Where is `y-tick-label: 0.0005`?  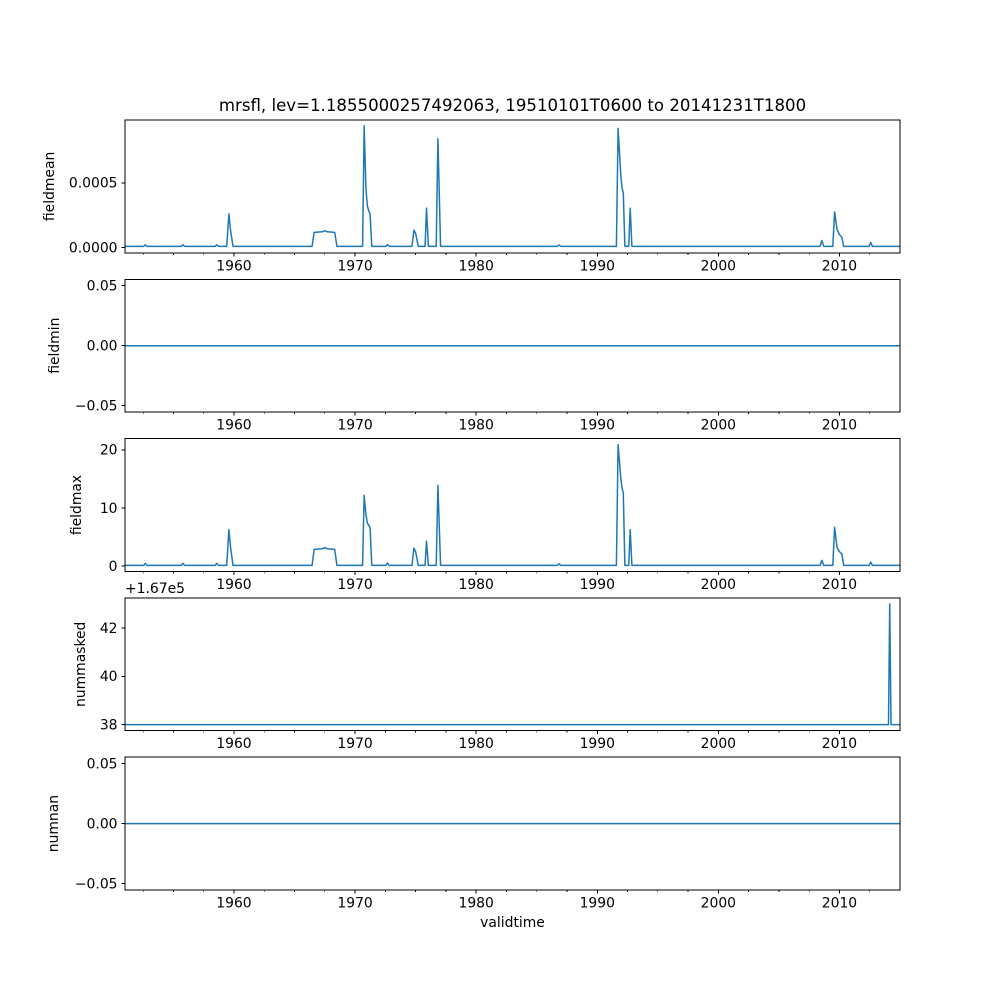
y-tick-label: 0.0005 is located at coordinates (93, 184).